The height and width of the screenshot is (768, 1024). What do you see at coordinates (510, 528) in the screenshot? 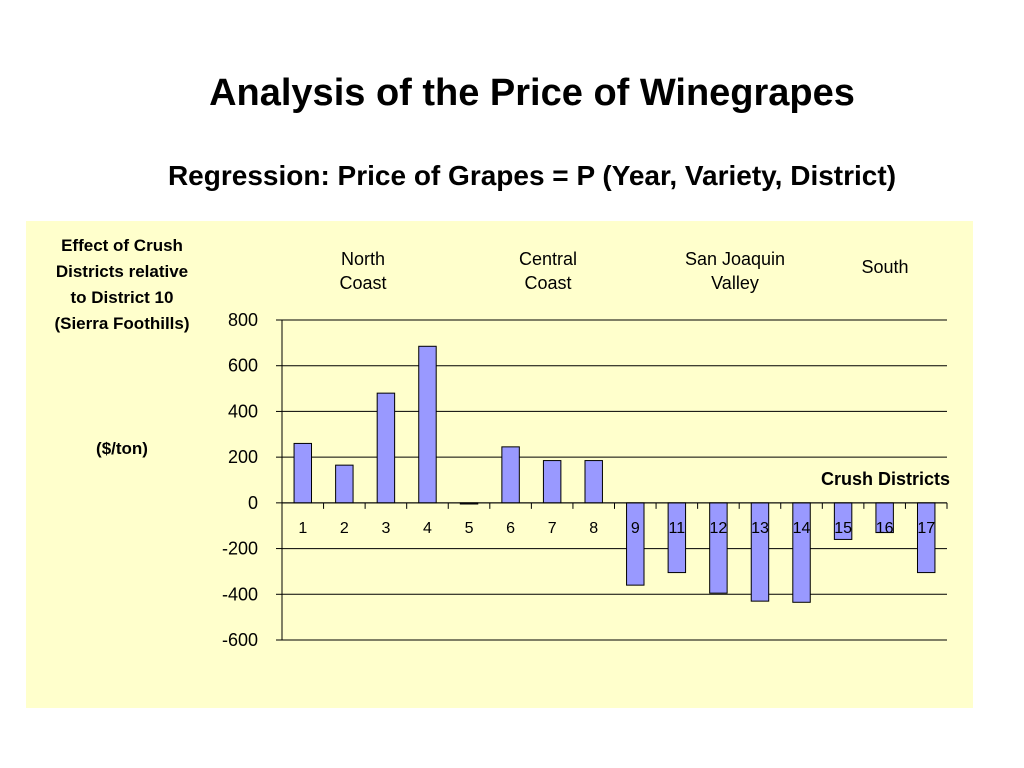
I see `x-tick-label: 6` at bounding box center [510, 528].